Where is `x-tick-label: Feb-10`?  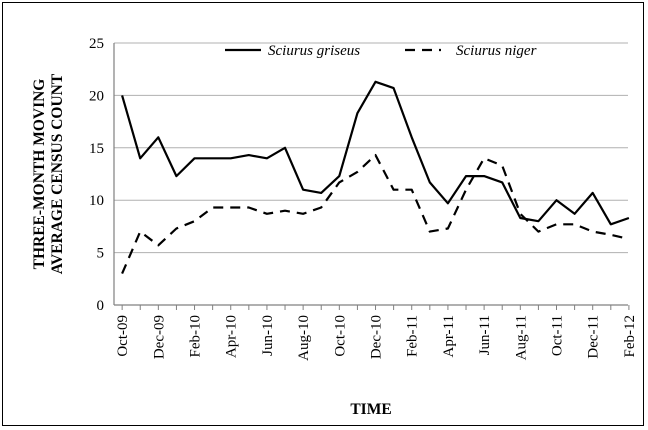
x-tick-label: Feb-10 is located at coordinates (196, 336).